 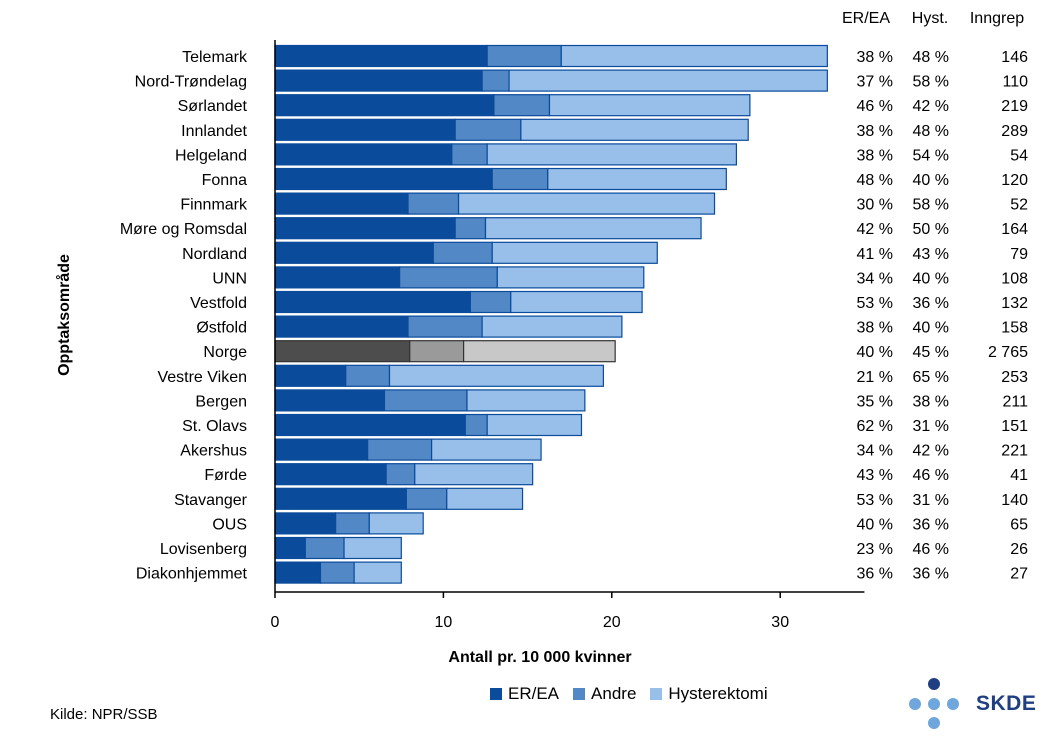 What do you see at coordinates (213, 451) in the screenshot?
I see `category-label: Akershus` at bounding box center [213, 451].